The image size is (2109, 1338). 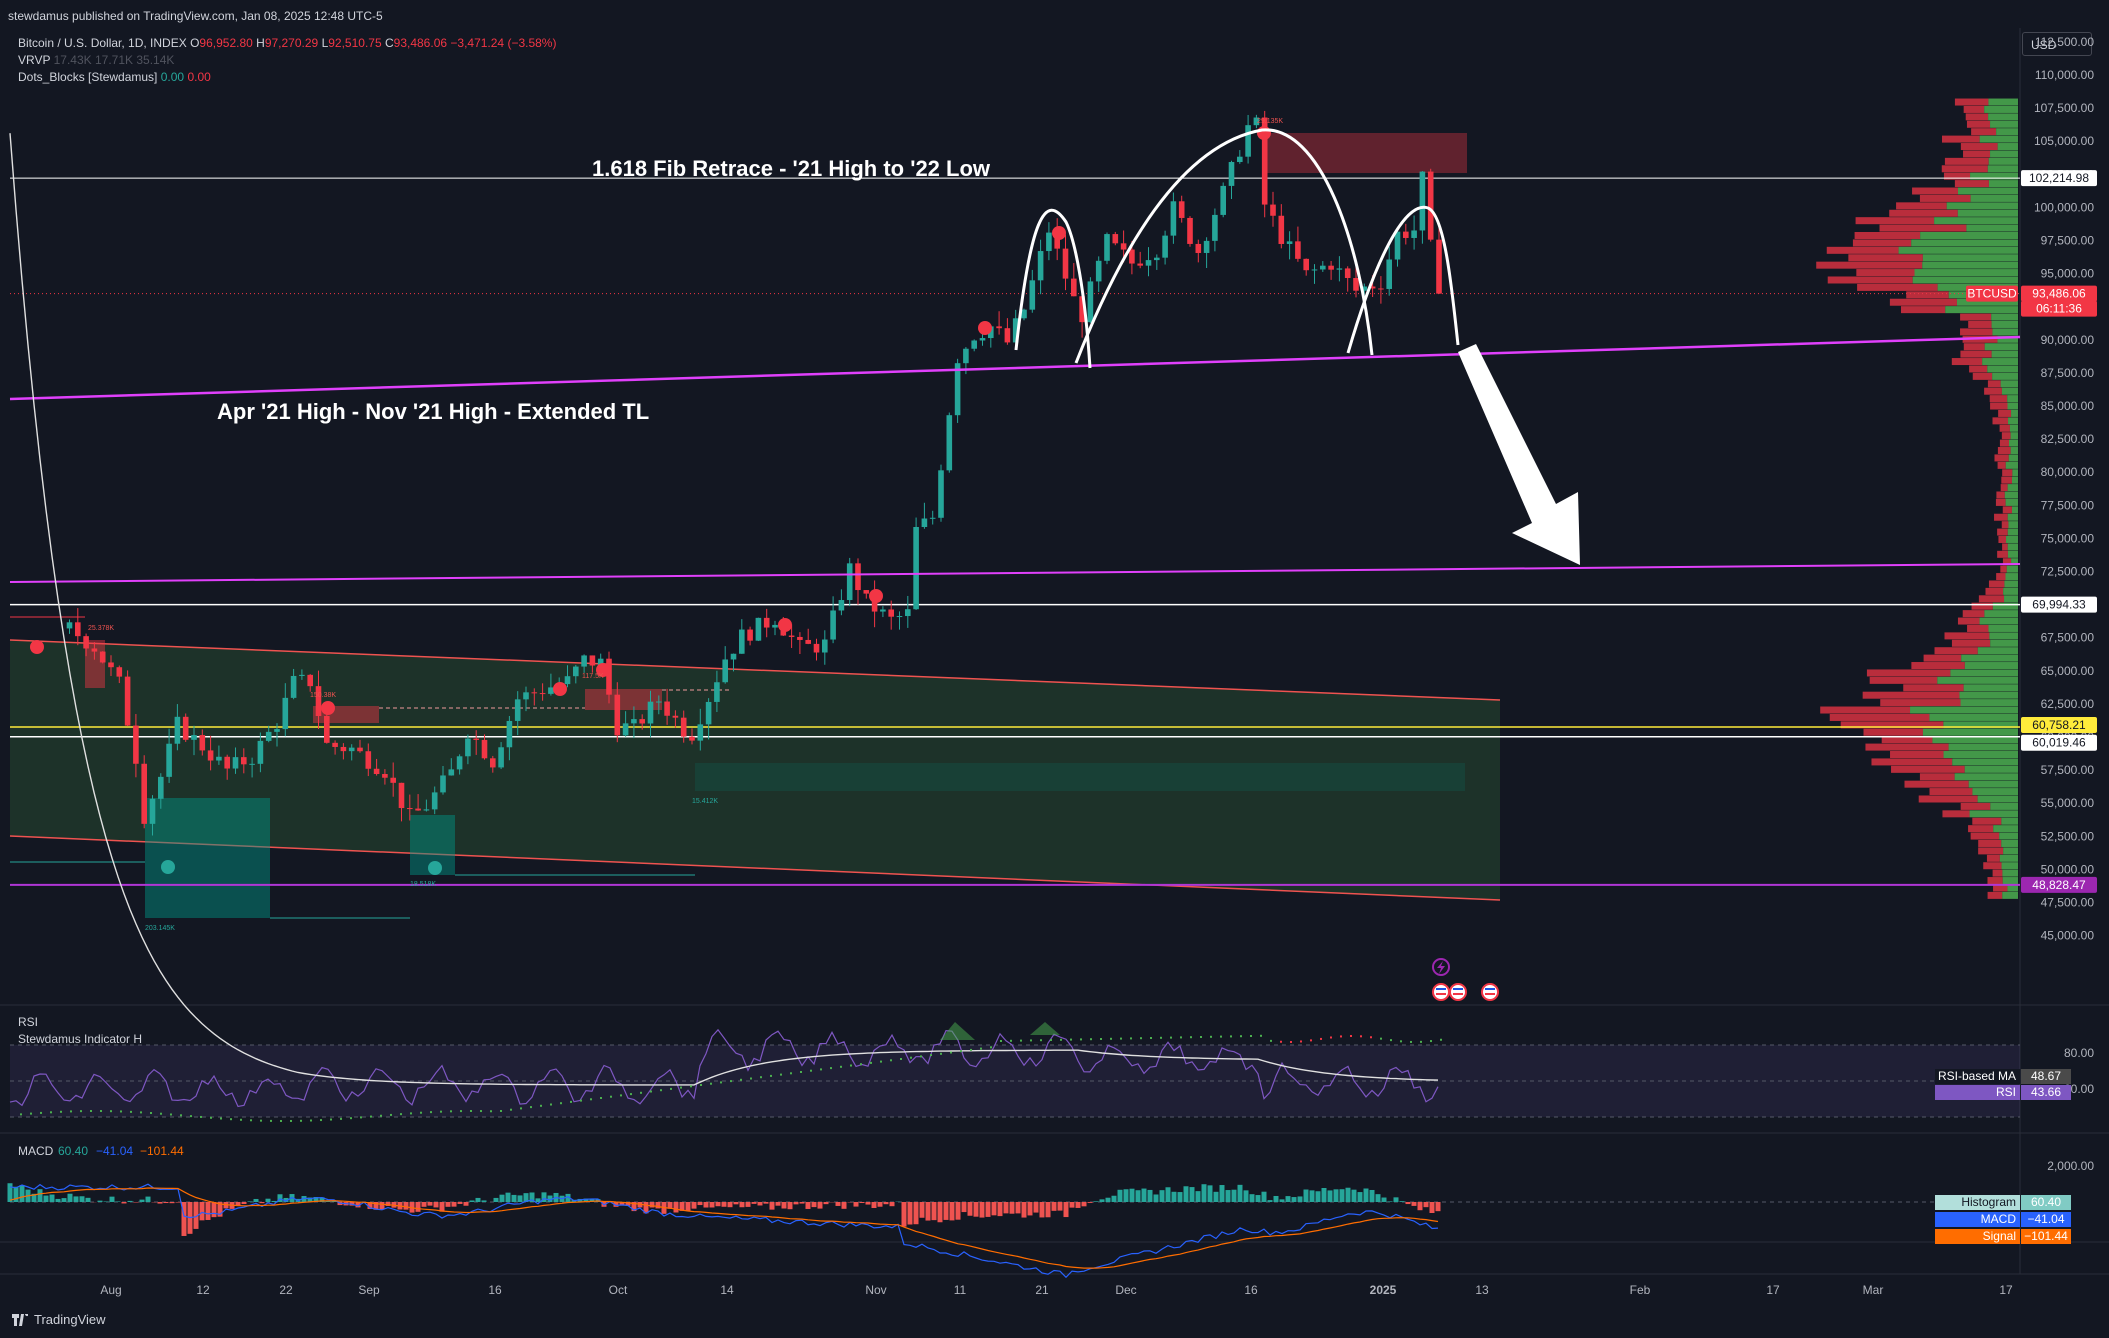 What do you see at coordinates (2046, 1076) in the screenshot?
I see `legend-value-box` at bounding box center [2046, 1076].